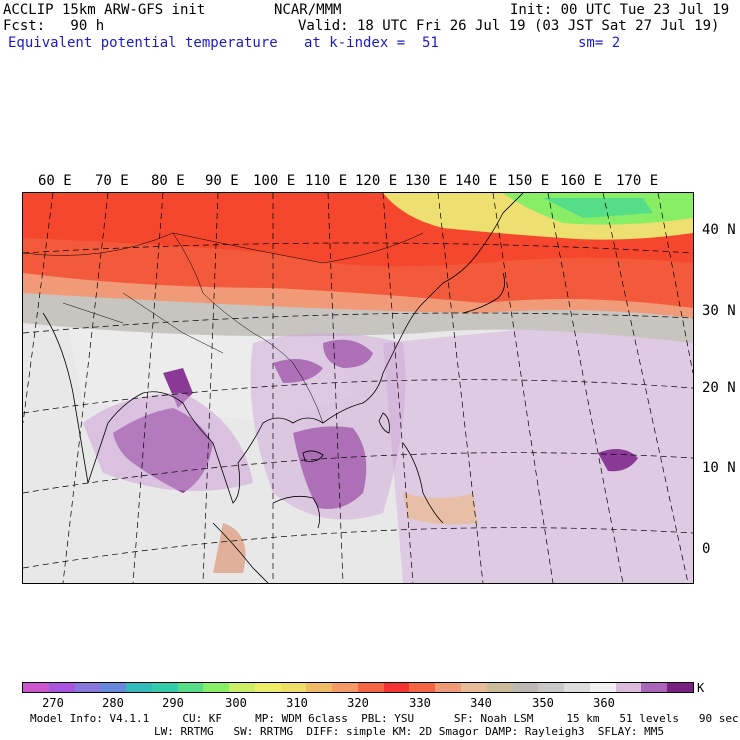  What do you see at coordinates (222, 181) in the screenshot?
I see `longitude-label: 90 E` at bounding box center [222, 181].